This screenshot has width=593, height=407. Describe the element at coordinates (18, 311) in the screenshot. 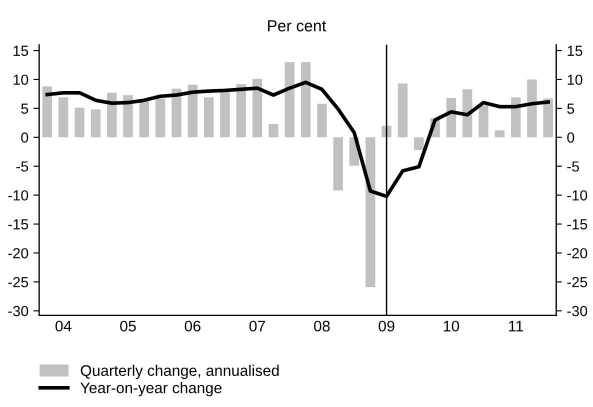

I see `y-tick-label: -30` at that location.